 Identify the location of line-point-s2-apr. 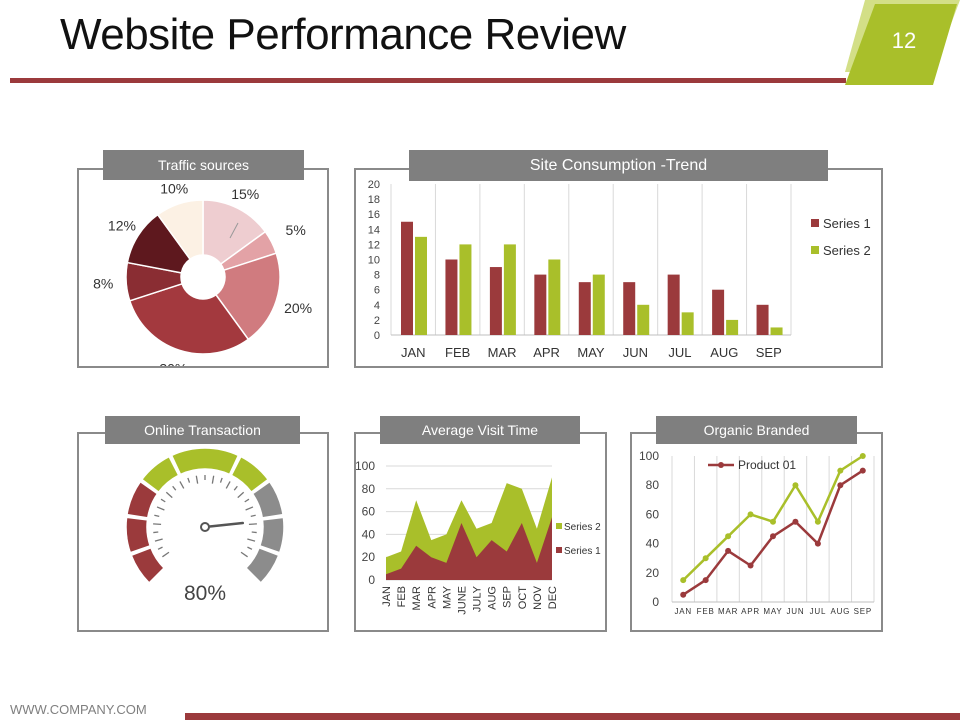
(750, 514).